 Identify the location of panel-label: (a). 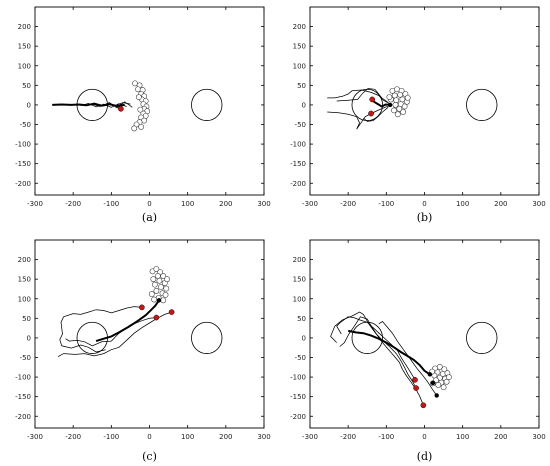
(149, 217).